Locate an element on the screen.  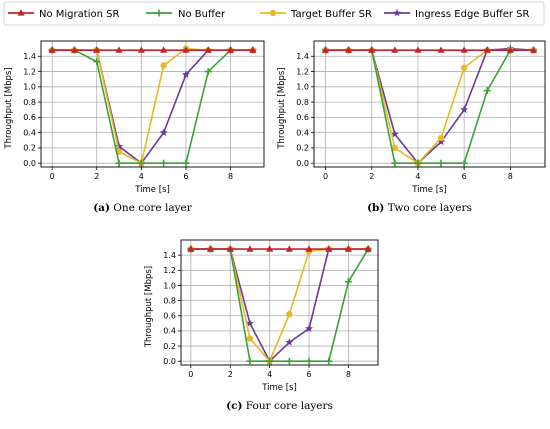
caption-text: Two core layers is located at coordinates (428, 208).